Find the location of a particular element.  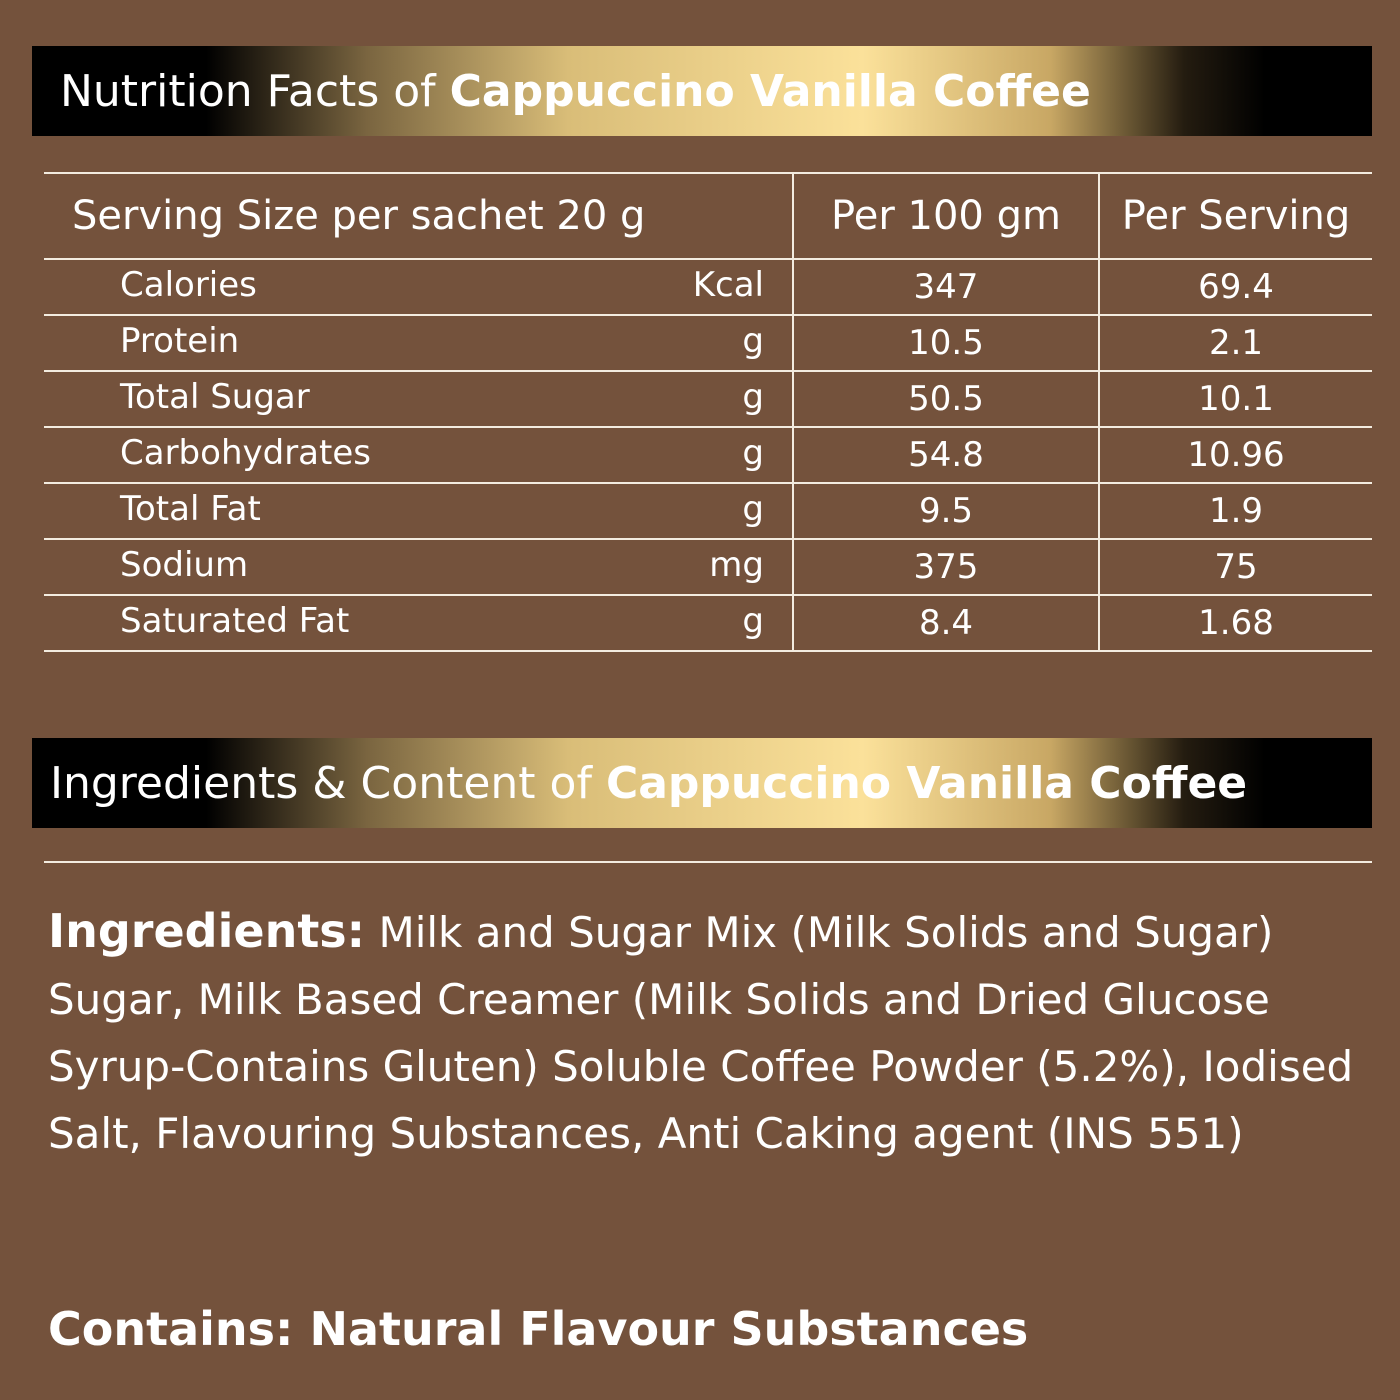

nutrient-unit: mg is located at coordinates (736, 565).